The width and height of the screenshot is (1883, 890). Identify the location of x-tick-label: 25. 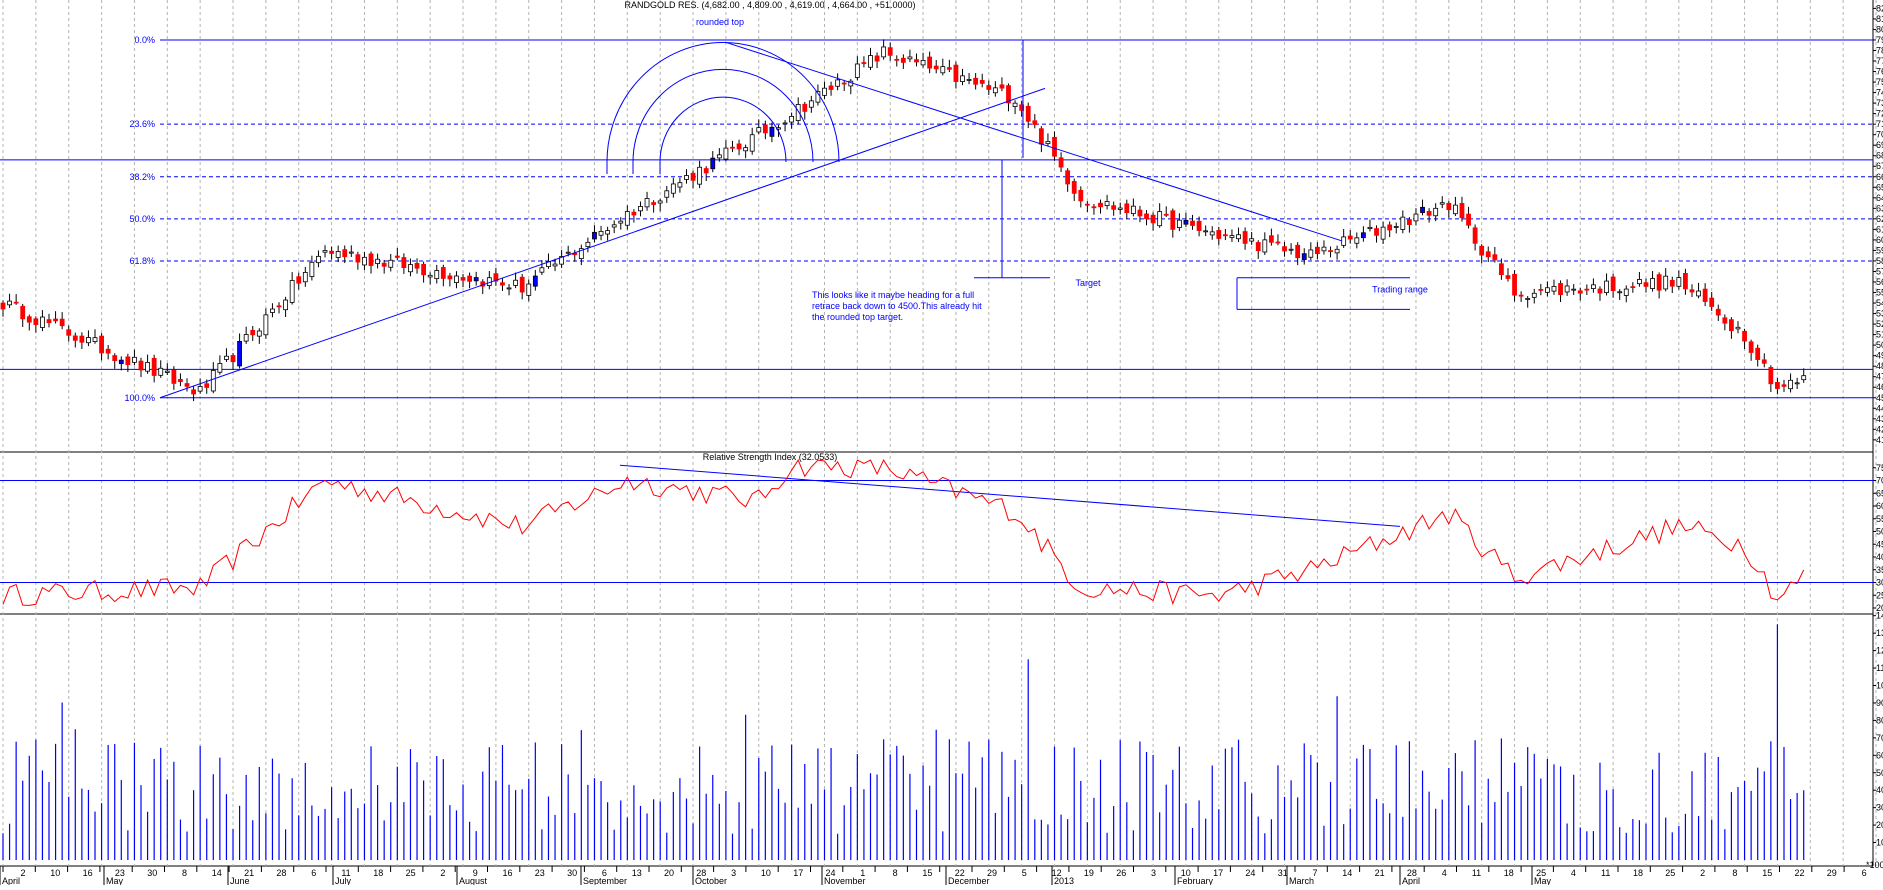
(411, 873).